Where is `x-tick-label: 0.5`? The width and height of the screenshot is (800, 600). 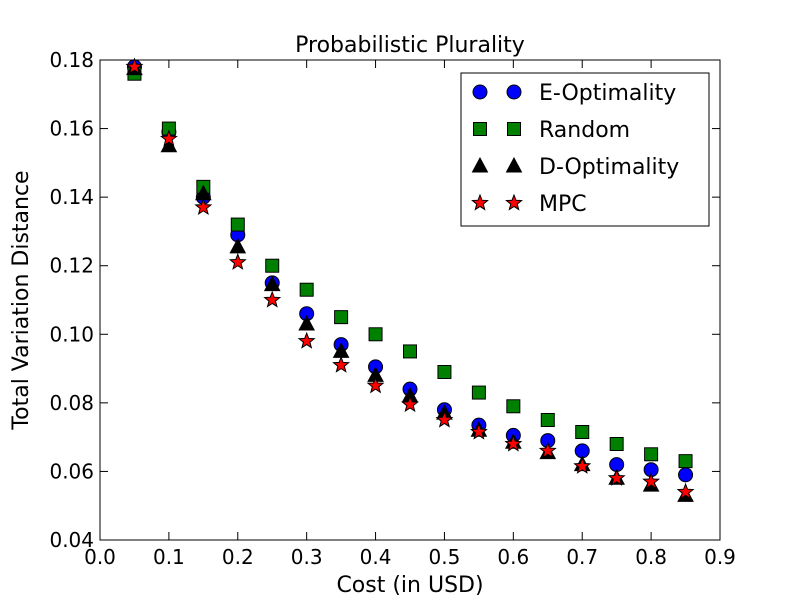
x-tick-label: 0.5 is located at coordinates (445, 557).